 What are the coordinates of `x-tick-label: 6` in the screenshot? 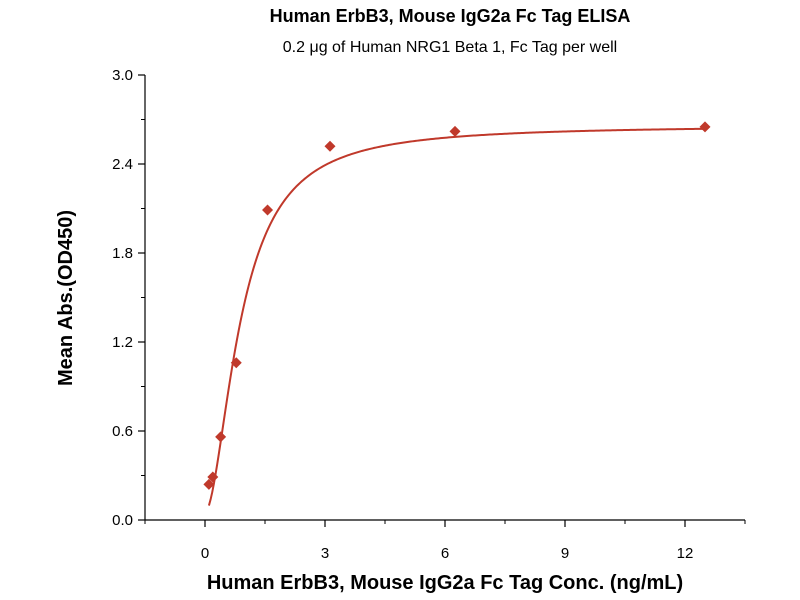 It's located at (445, 553).